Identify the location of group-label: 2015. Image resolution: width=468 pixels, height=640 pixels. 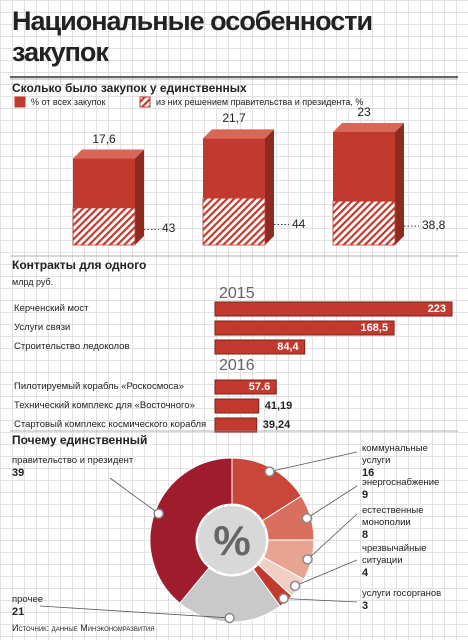
(237, 293).